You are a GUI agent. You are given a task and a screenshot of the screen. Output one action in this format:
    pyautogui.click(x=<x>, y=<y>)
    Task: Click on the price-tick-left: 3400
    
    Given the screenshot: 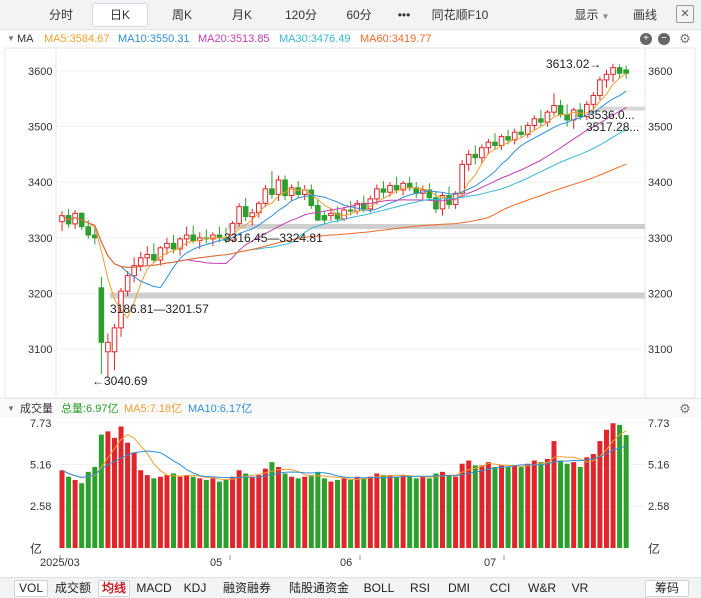 What is the action you would take?
    pyautogui.click(x=40, y=183)
    